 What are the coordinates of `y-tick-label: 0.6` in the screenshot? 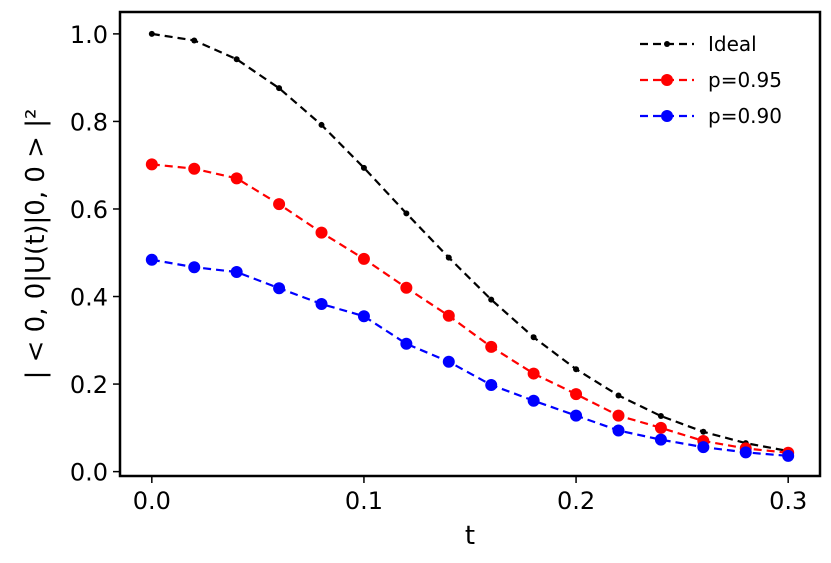 It's located at (89, 210).